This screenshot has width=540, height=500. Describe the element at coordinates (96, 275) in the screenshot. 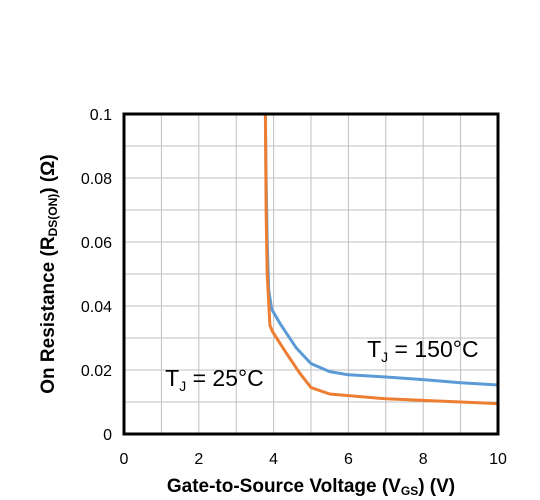

I see `y-tick-labels: 0 0.02 0.04 0.06 0.08 0.1` at that location.